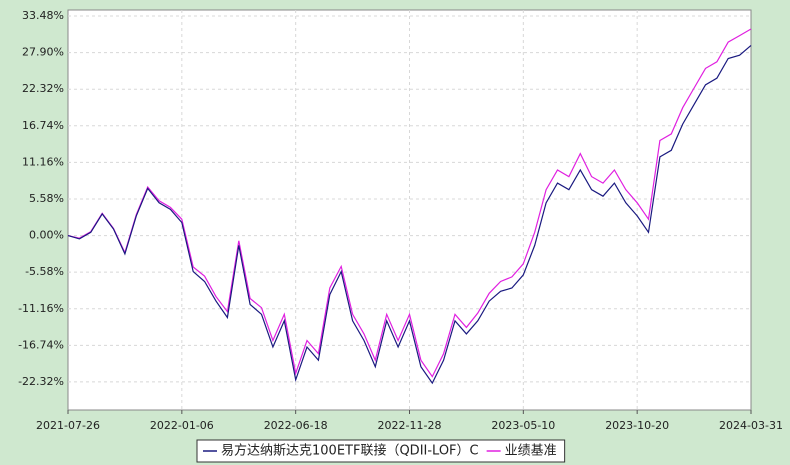 The height and width of the screenshot is (465, 790). What do you see at coordinates (751, 425) in the screenshot?
I see `x-tick-label: 2024-03-31` at bounding box center [751, 425].